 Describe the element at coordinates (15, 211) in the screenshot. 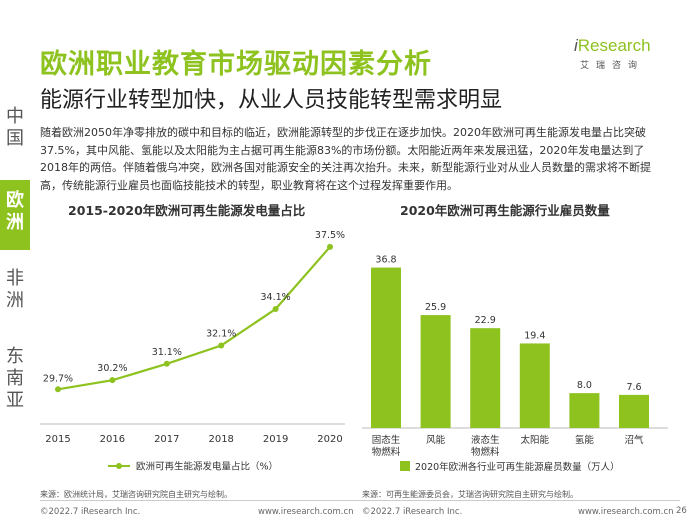

I see `nav-item-label: 欧洲` at that location.